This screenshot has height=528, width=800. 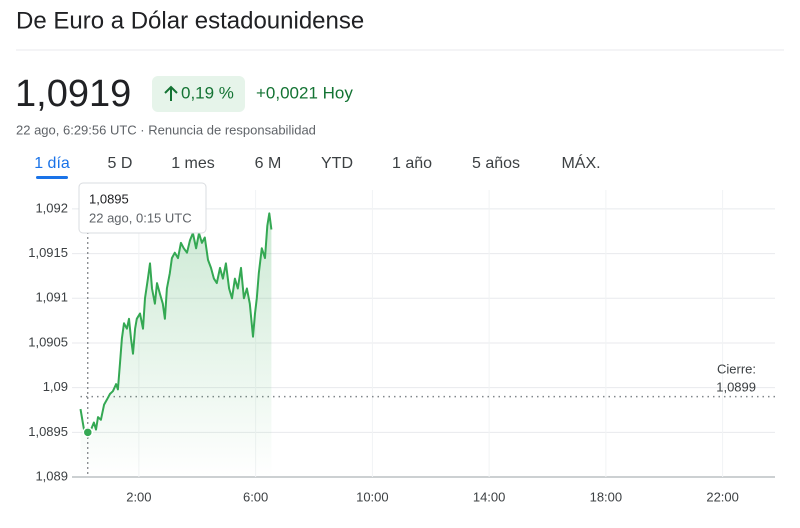 I want to click on change-pct: 0,19 %, so click(x=207, y=92).